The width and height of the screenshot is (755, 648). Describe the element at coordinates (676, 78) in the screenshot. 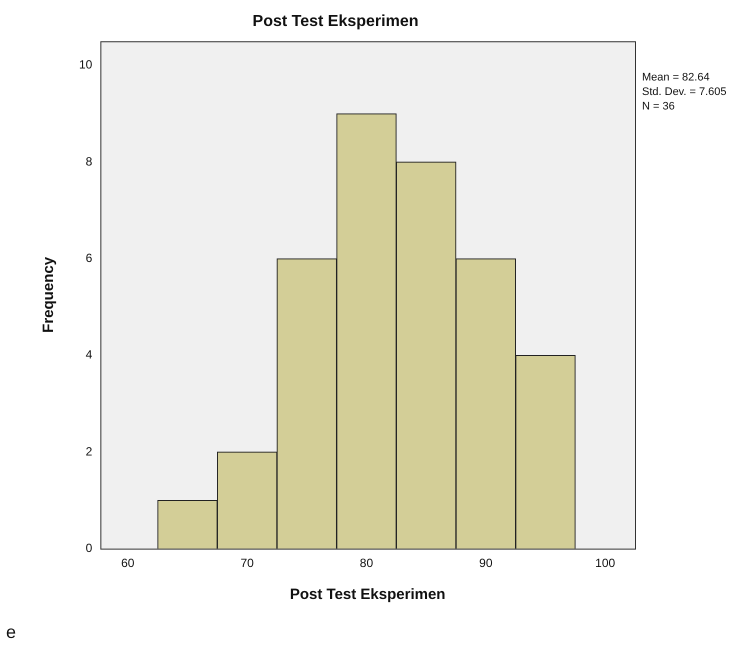

I see `text: Mean = 82.64` at that location.